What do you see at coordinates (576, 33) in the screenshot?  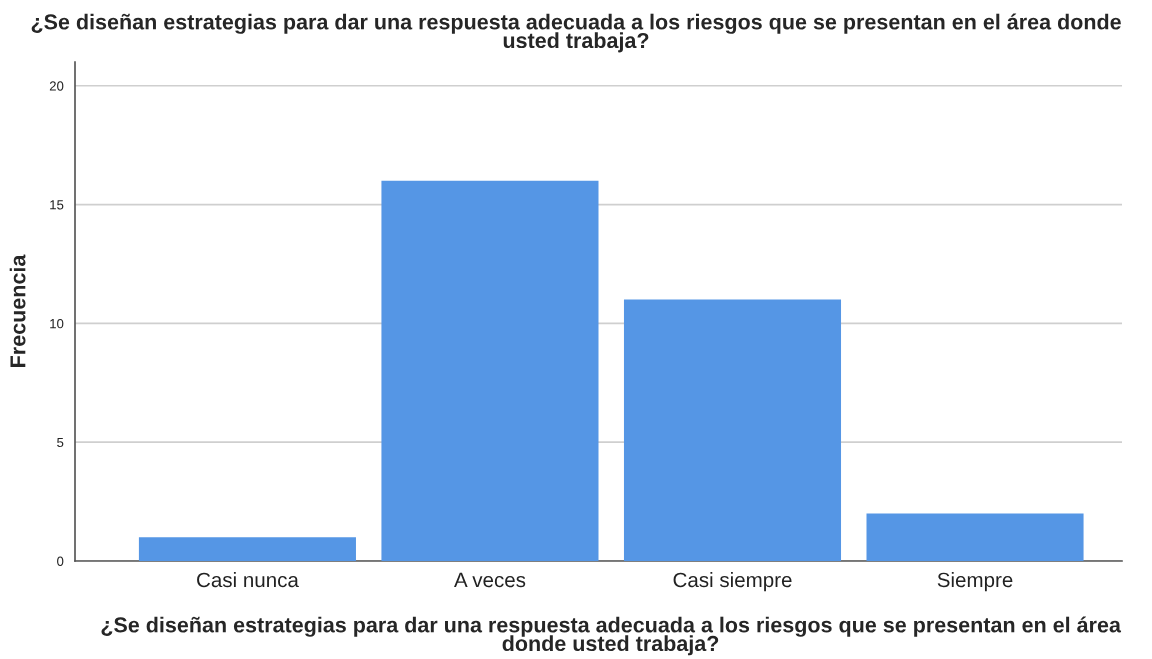 I see `chart-title: ¿Se diseñan estrategias para dar una respuesta adecuada a los riesgos que se presentan en el área donde usted trabaja?` at bounding box center [576, 33].